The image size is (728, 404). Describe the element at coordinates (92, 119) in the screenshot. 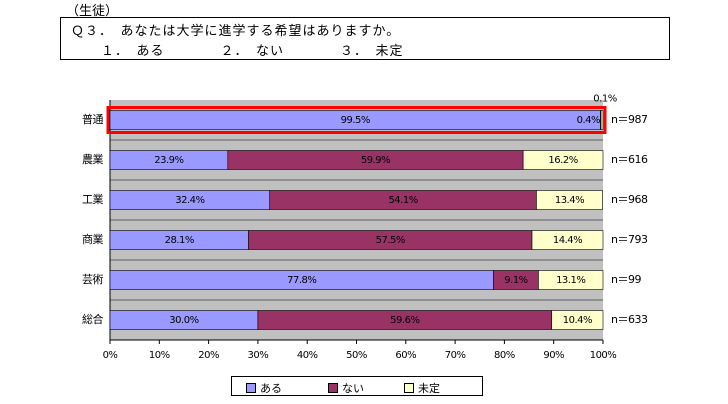

I see `category-label: 普通` at that location.